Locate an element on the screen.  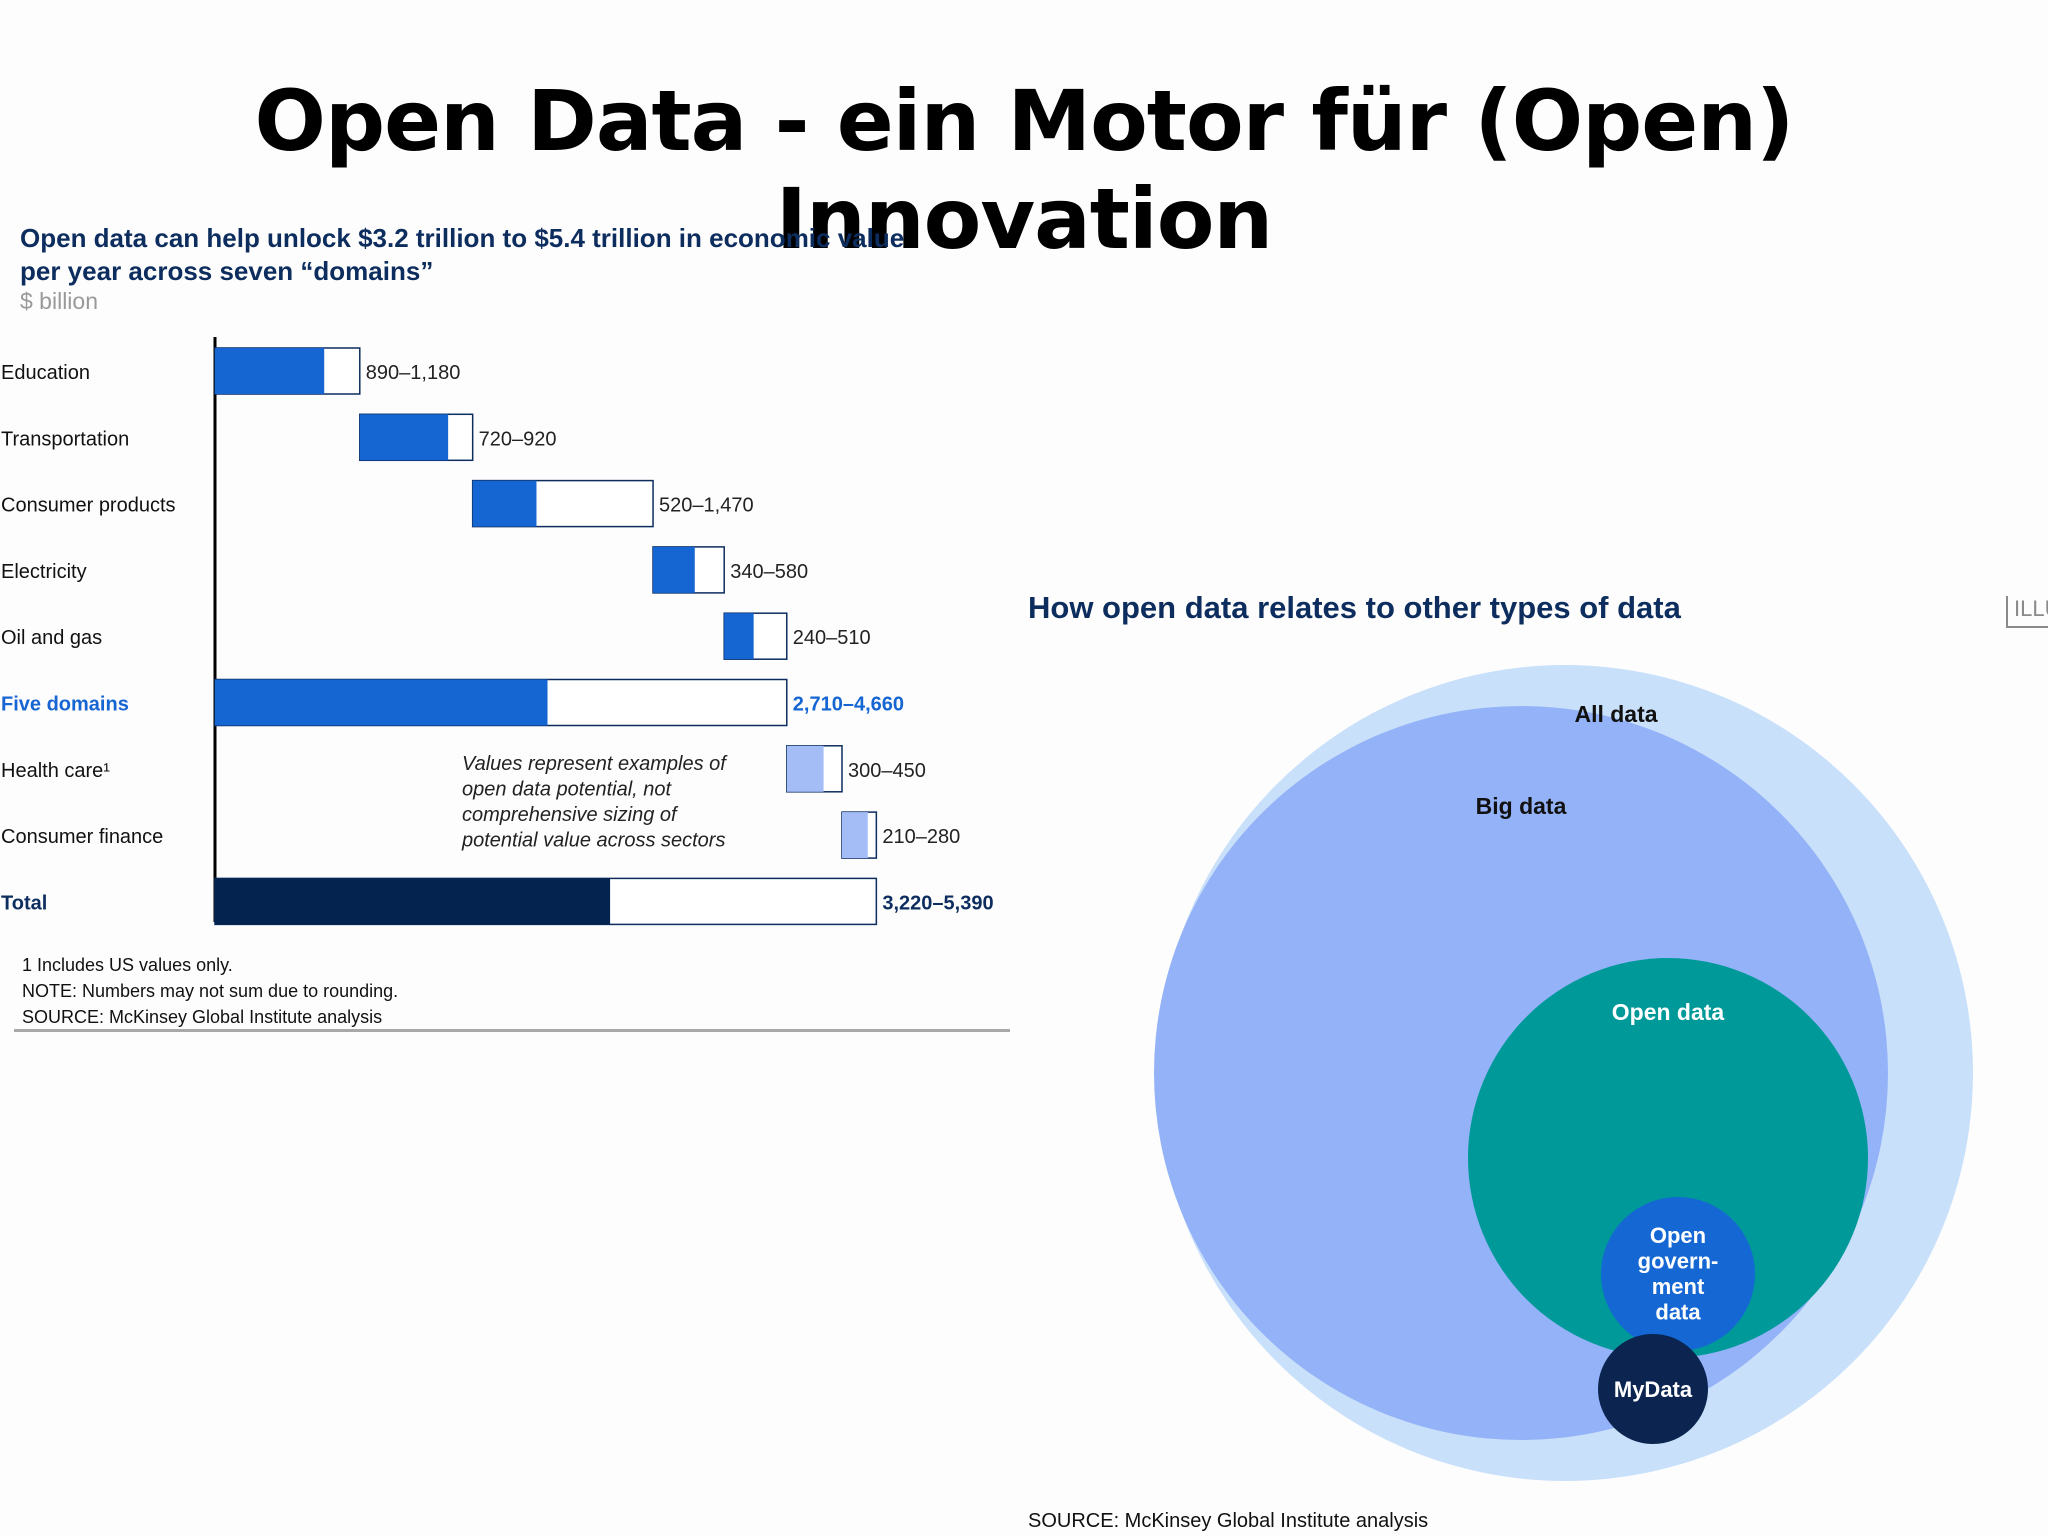
open-data-label: Open data is located at coordinates (1668, 1012).